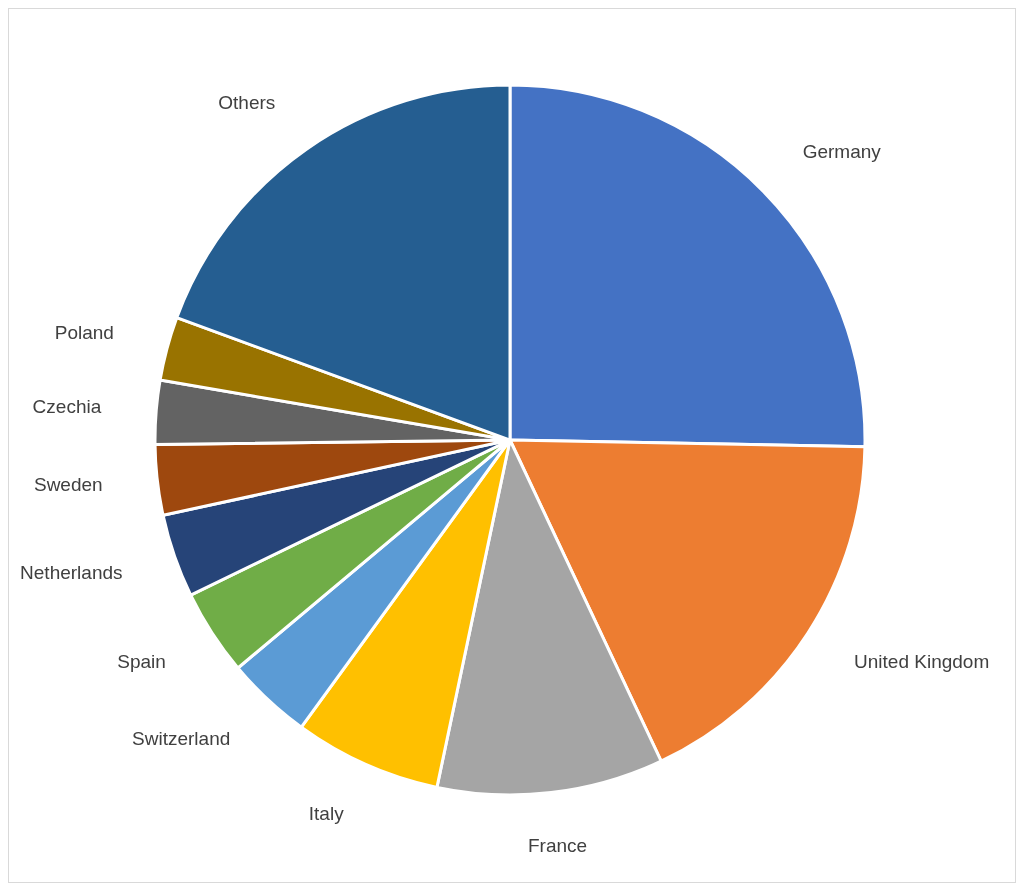  What do you see at coordinates (842, 151) in the screenshot?
I see `slice-label: Germany` at bounding box center [842, 151].